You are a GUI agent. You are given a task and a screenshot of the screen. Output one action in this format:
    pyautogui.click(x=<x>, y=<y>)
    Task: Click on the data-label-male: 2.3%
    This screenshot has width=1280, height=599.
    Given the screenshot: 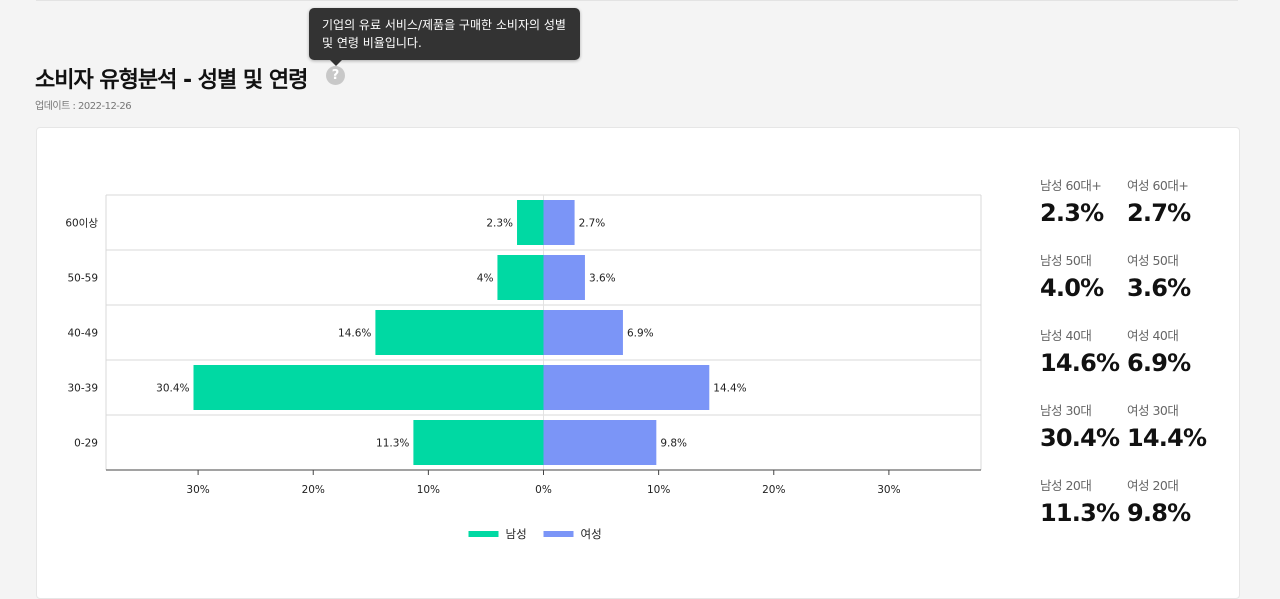 What is the action you would take?
    pyautogui.click(x=499, y=224)
    